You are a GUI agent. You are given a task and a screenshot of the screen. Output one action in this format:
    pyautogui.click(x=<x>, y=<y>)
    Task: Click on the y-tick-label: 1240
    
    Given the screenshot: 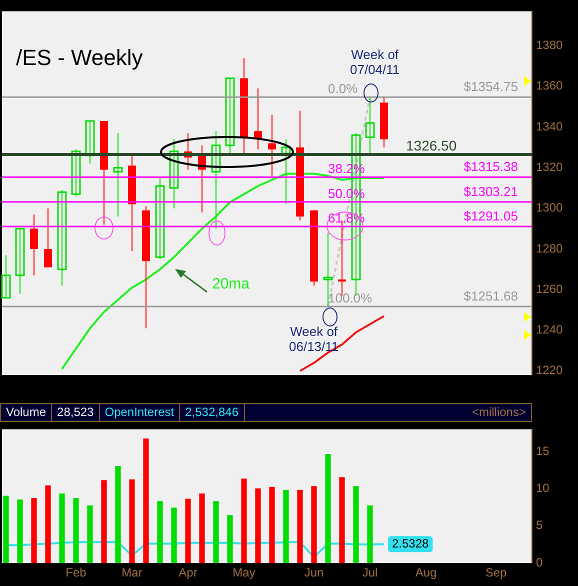 What is the action you would take?
    pyautogui.click(x=550, y=329)
    